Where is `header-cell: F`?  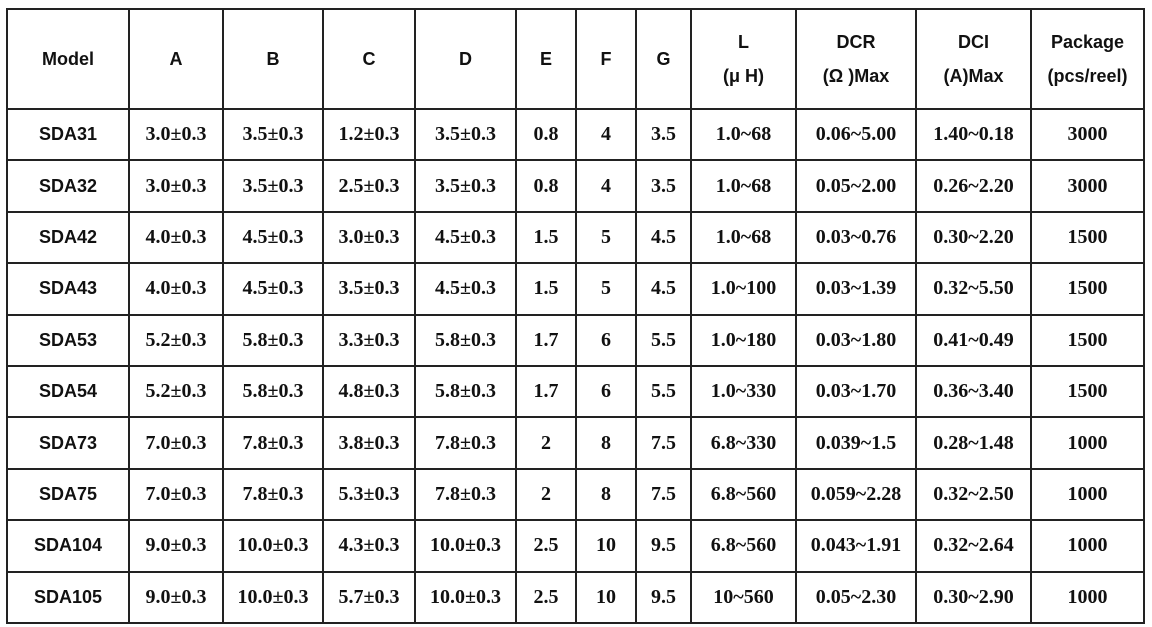 header-cell: F is located at coordinates (606, 59).